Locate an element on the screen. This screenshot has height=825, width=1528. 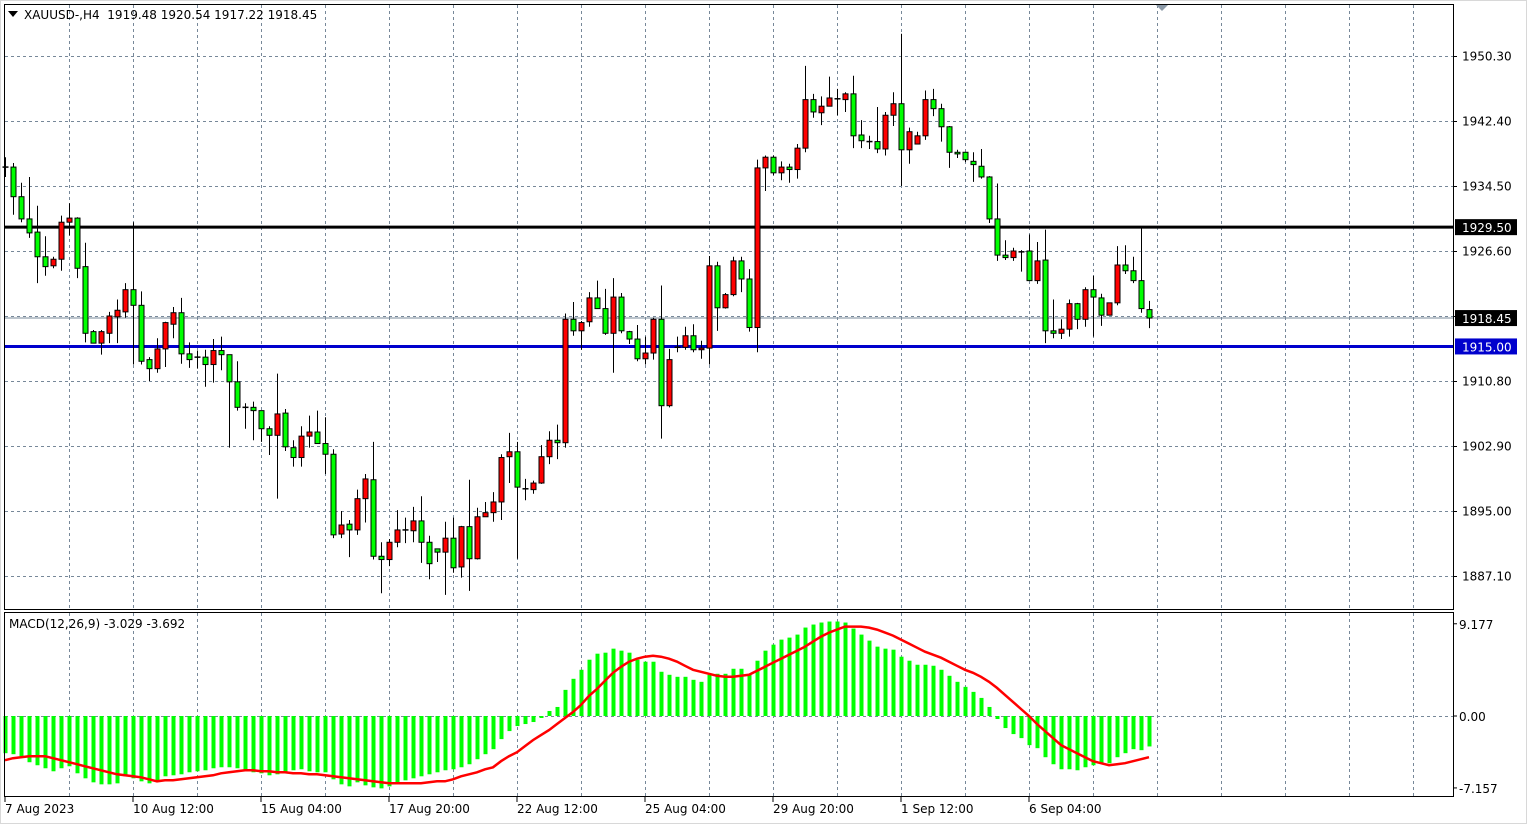
time-axis-label: 1 Sep 12:00 is located at coordinates (937, 809).